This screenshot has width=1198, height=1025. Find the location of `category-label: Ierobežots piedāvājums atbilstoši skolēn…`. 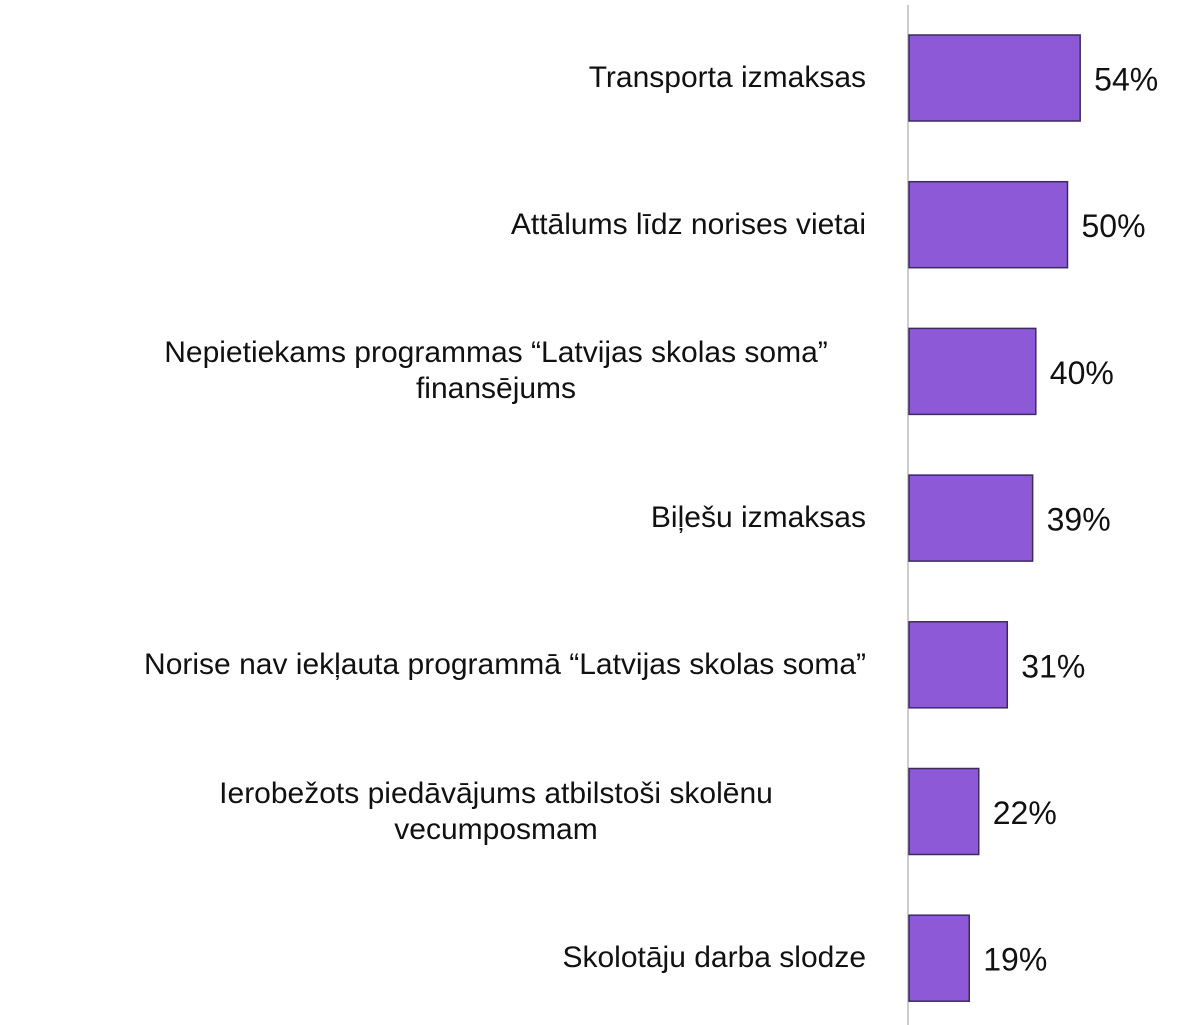

category-label: Ierobežots piedāvājums atbilstoši skolēn… is located at coordinates (496, 811).